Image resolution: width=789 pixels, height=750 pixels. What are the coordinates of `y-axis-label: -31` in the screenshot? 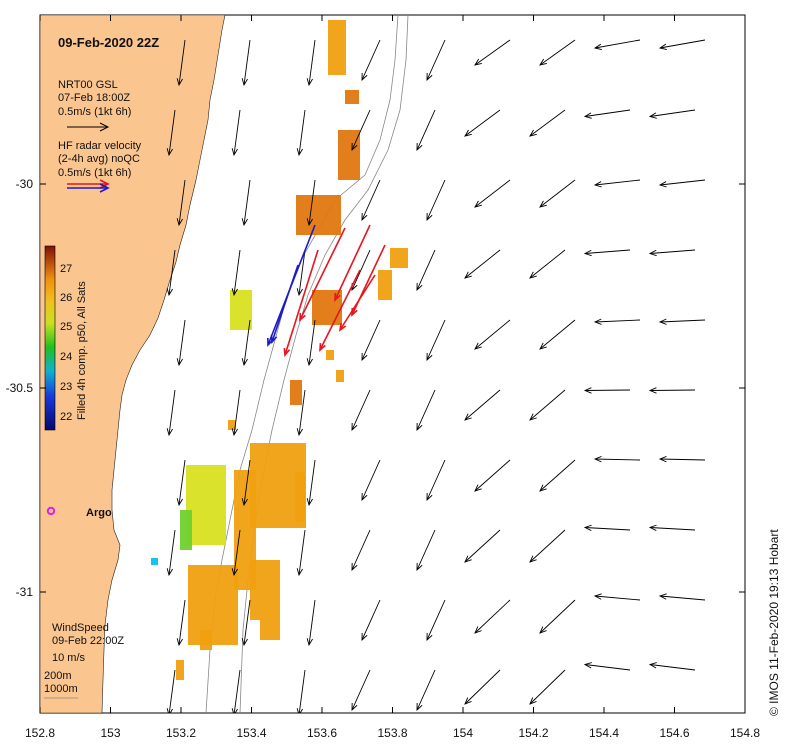 It's located at (25, 592).